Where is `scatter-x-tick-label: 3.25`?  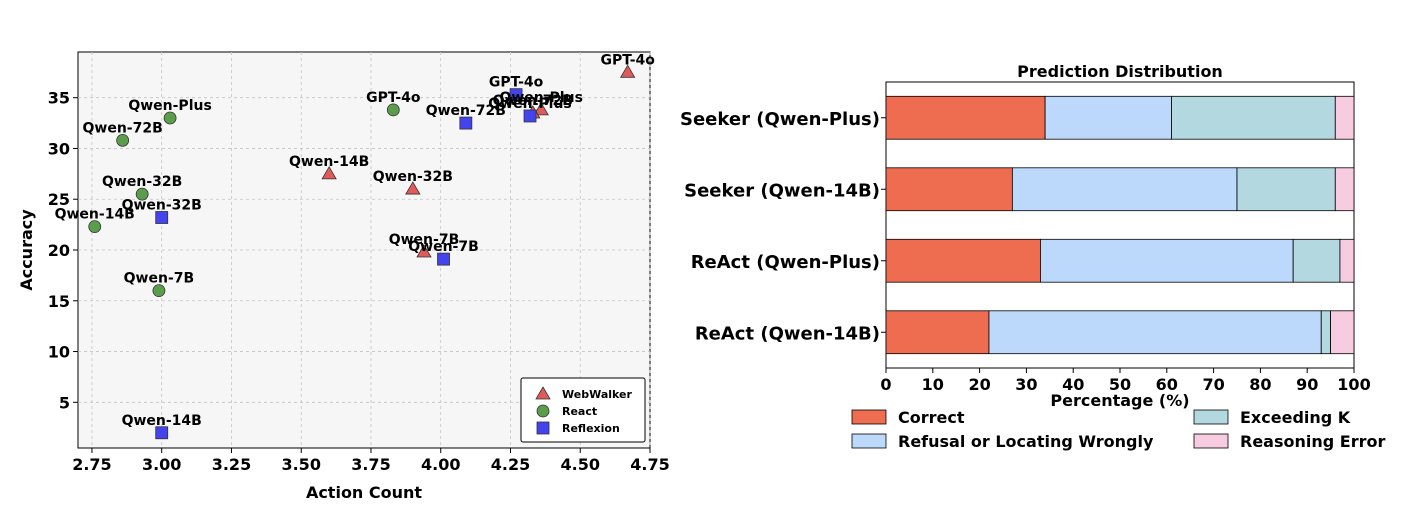
scatter-x-tick-label: 3.25 is located at coordinates (231, 464).